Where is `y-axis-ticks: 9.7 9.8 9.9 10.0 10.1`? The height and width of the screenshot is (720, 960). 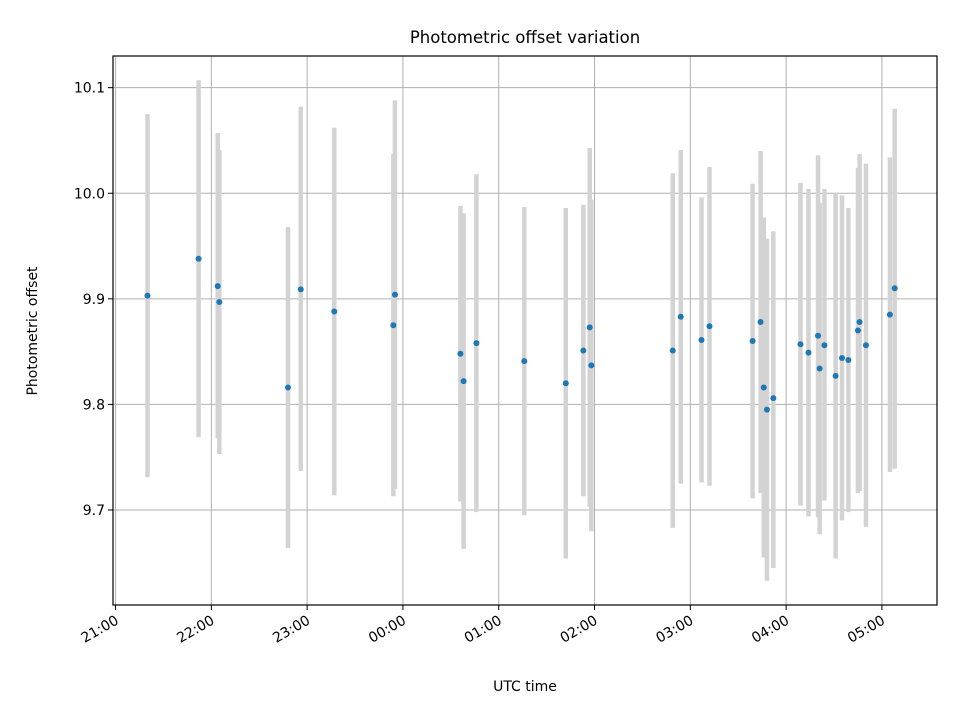 y-axis-ticks: 9.7 9.8 9.9 10.0 10.1 is located at coordinates (93, 300).